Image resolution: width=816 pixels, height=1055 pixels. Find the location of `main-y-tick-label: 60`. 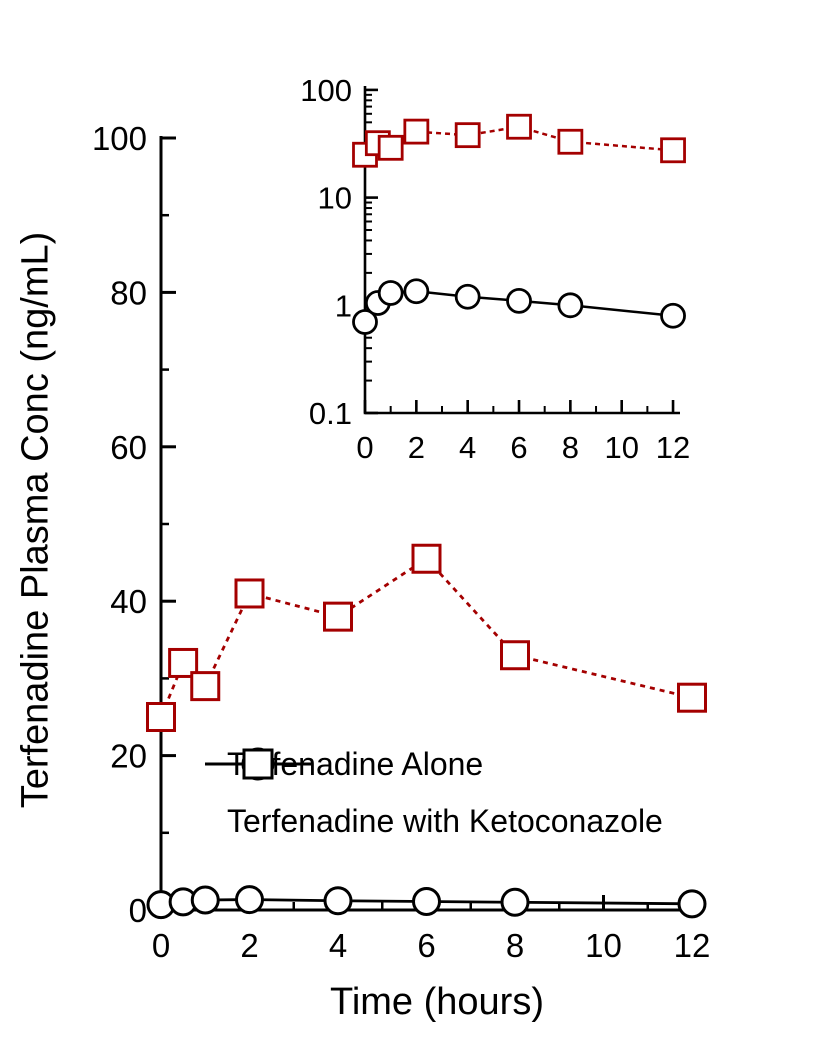

main-y-tick-label: 60 is located at coordinates (128, 447).